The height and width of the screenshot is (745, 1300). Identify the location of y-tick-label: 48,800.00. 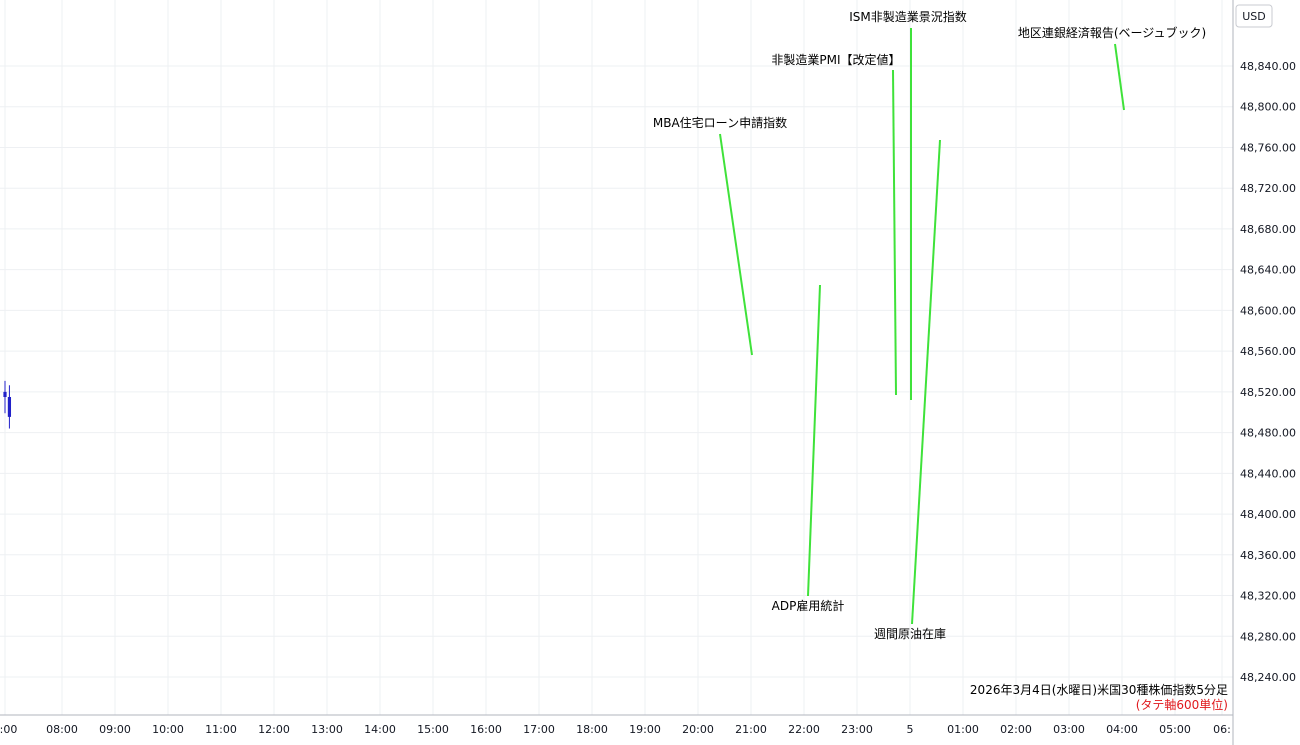
(1268, 107).